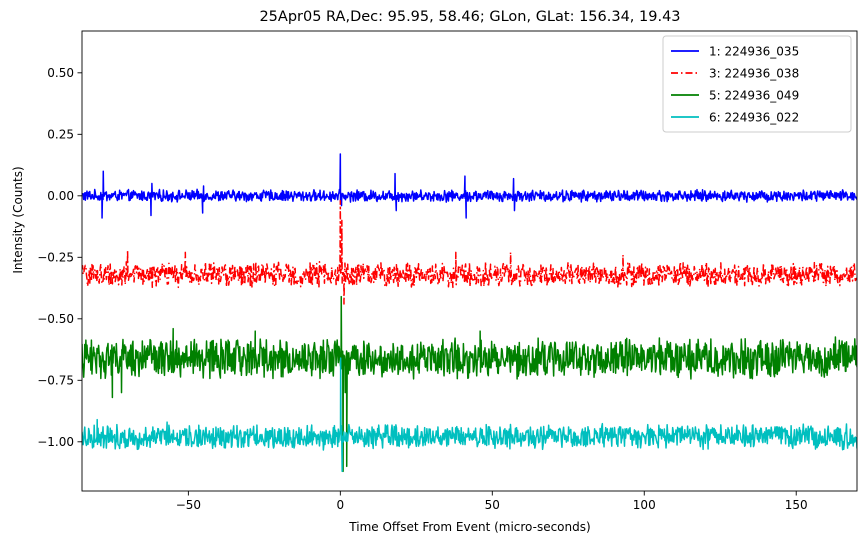 This screenshot has height=549, width=866. What do you see at coordinates (492, 505) in the screenshot?
I see `x-tick-label: 50` at bounding box center [492, 505].